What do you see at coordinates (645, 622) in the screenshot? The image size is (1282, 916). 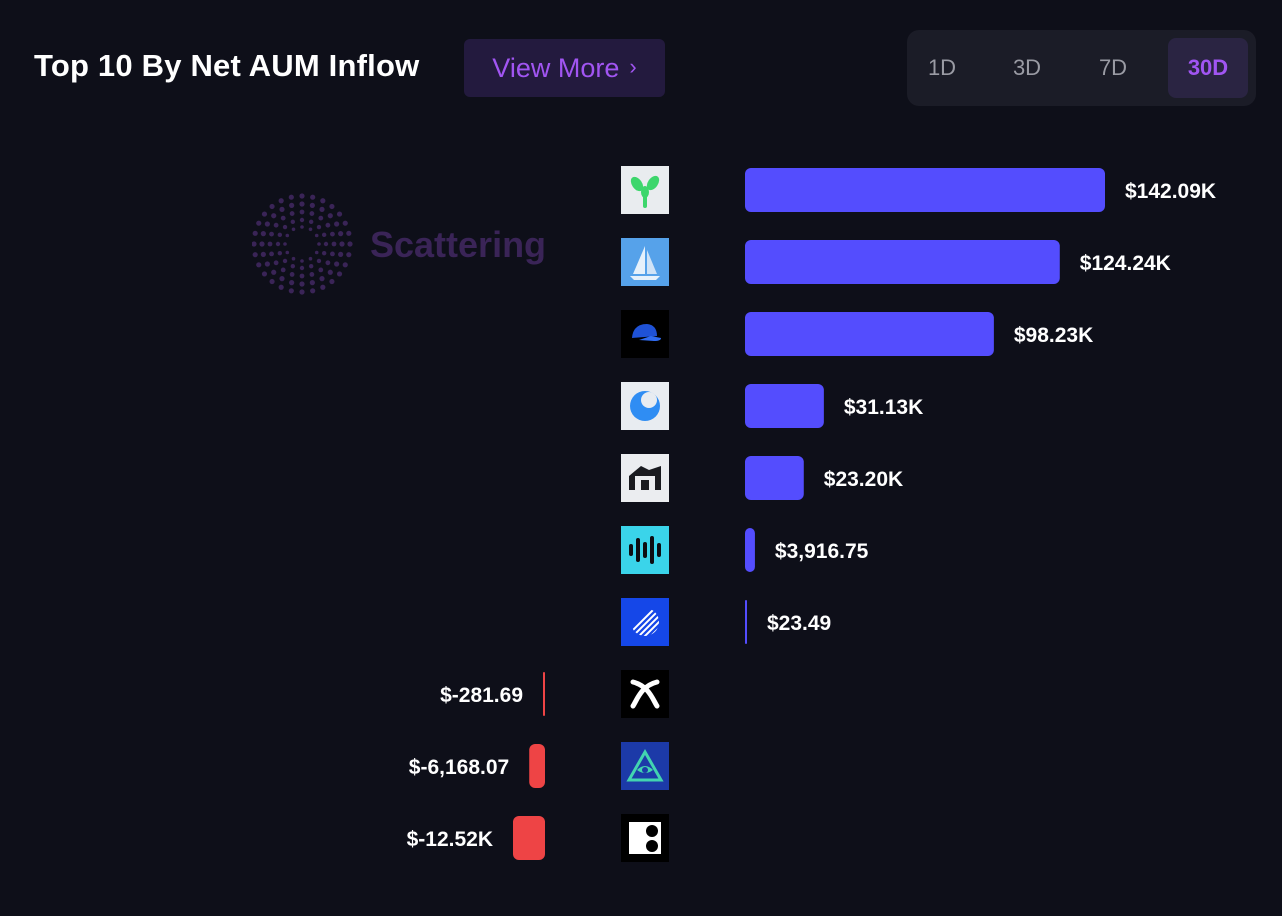 I see `striped-circle-icon` at bounding box center [645, 622].